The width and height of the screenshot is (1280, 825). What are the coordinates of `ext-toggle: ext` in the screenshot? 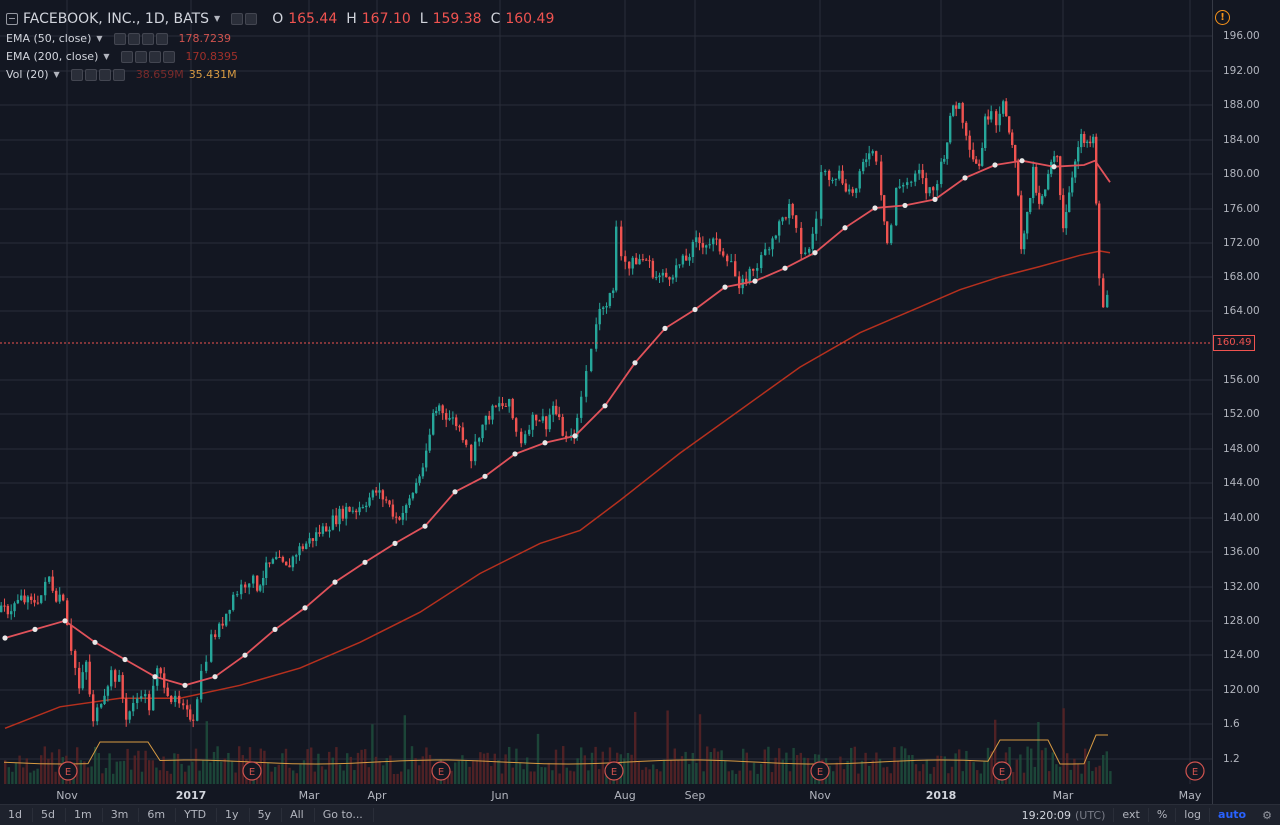 It's located at (1130, 815).